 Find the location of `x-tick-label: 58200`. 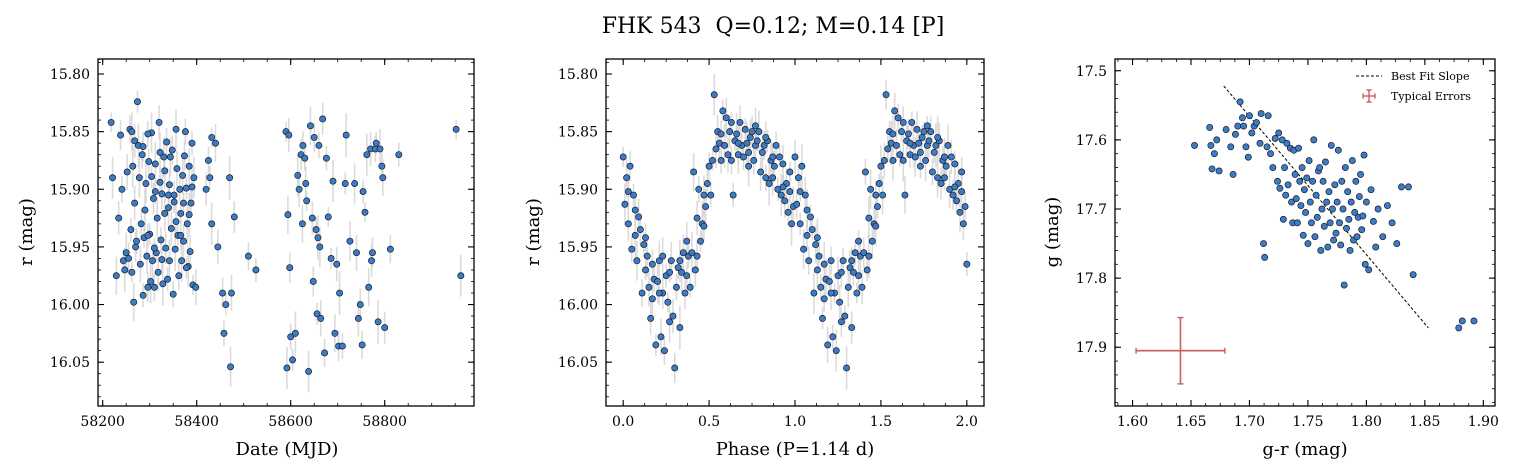

x-tick-label: 58200 is located at coordinates (102, 422).